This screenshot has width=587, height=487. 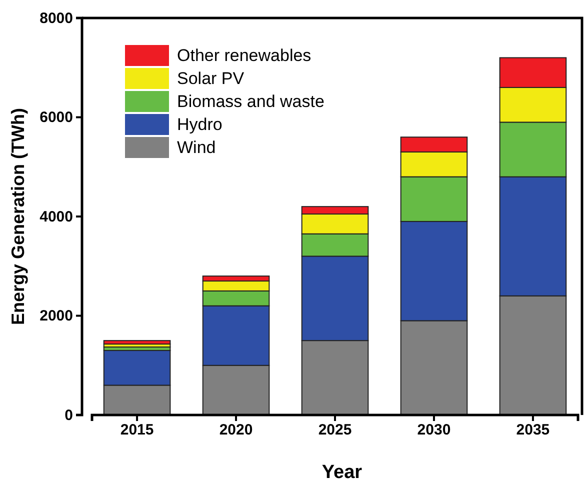 What do you see at coordinates (196, 147) in the screenshot?
I see `legend-label: Wind` at bounding box center [196, 147].